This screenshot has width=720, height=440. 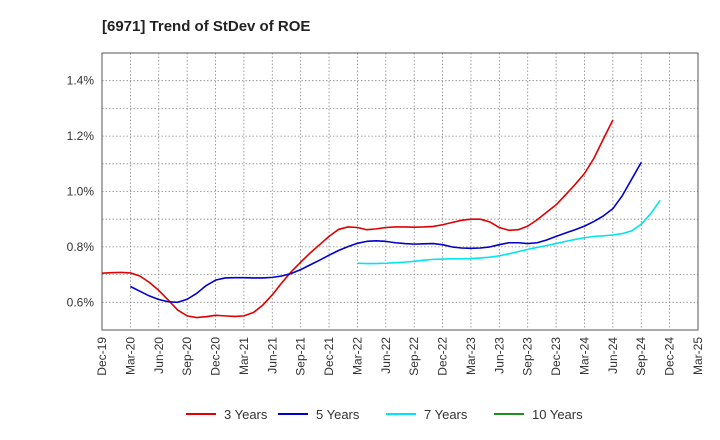 I want to click on legend: 3 Years 5 Years 7 Years 10 Years, so click(x=384, y=414).